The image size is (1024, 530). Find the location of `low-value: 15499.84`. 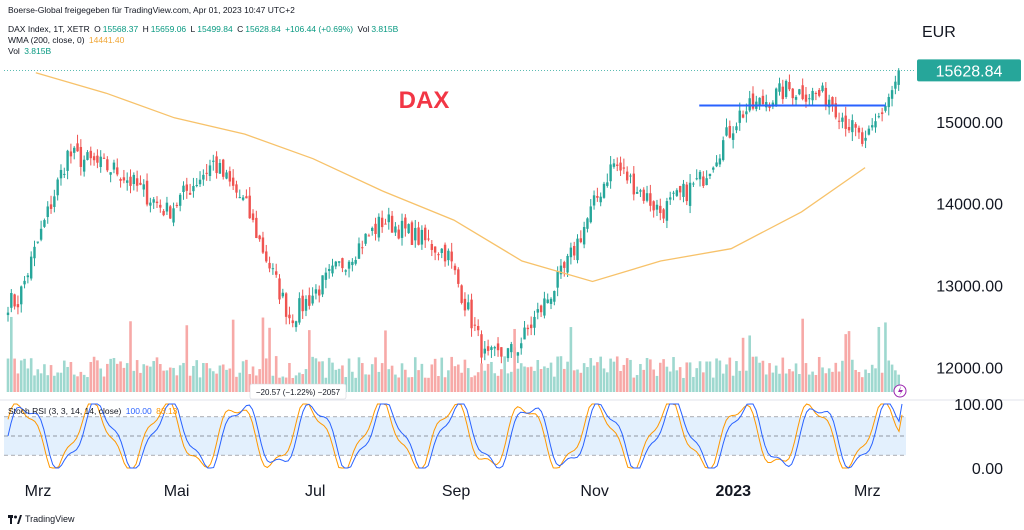

low-value: 15499.84 is located at coordinates (215, 29).